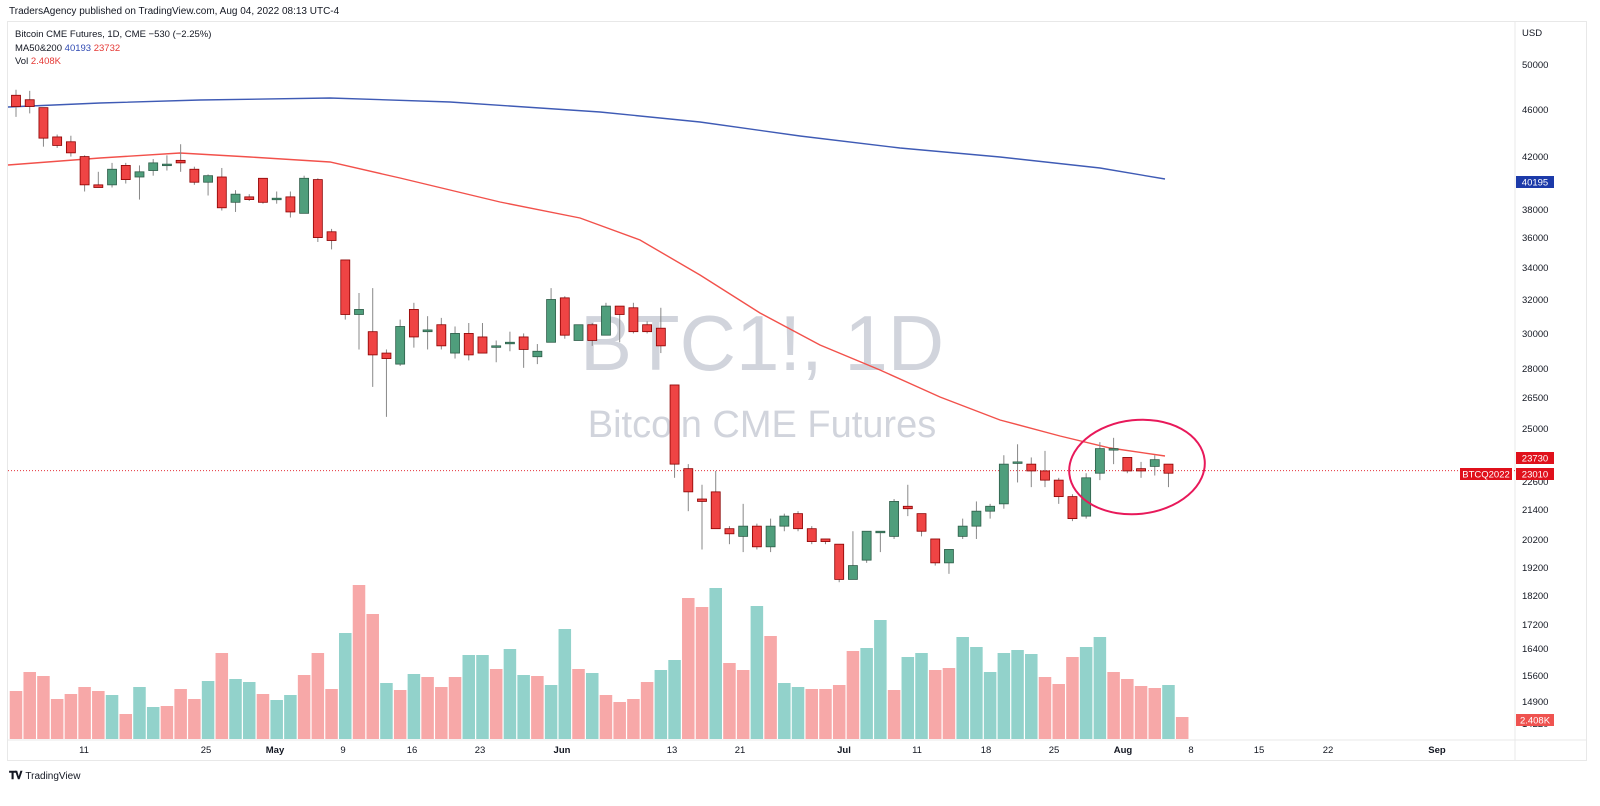  I want to click on price-tick: 14900, so click(1535, 702).